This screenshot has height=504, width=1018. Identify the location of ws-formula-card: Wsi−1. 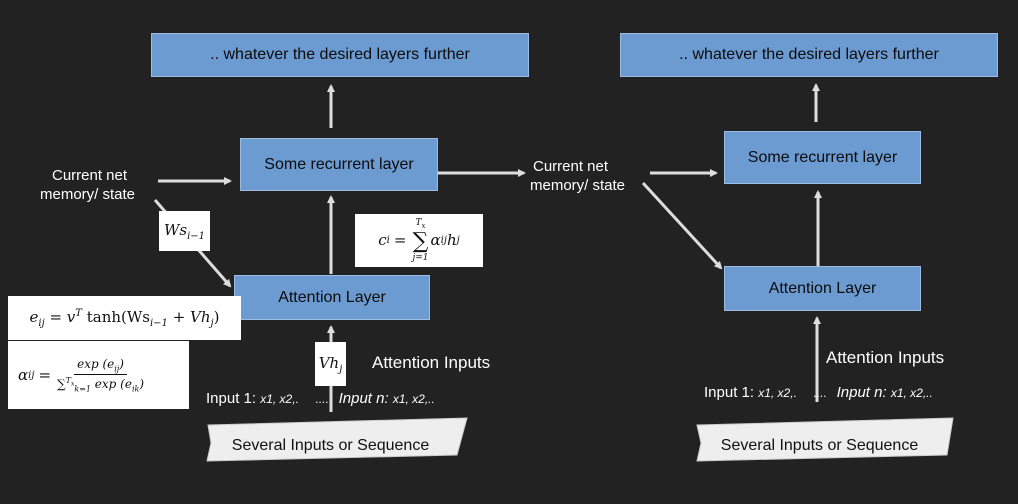
(184, 231).